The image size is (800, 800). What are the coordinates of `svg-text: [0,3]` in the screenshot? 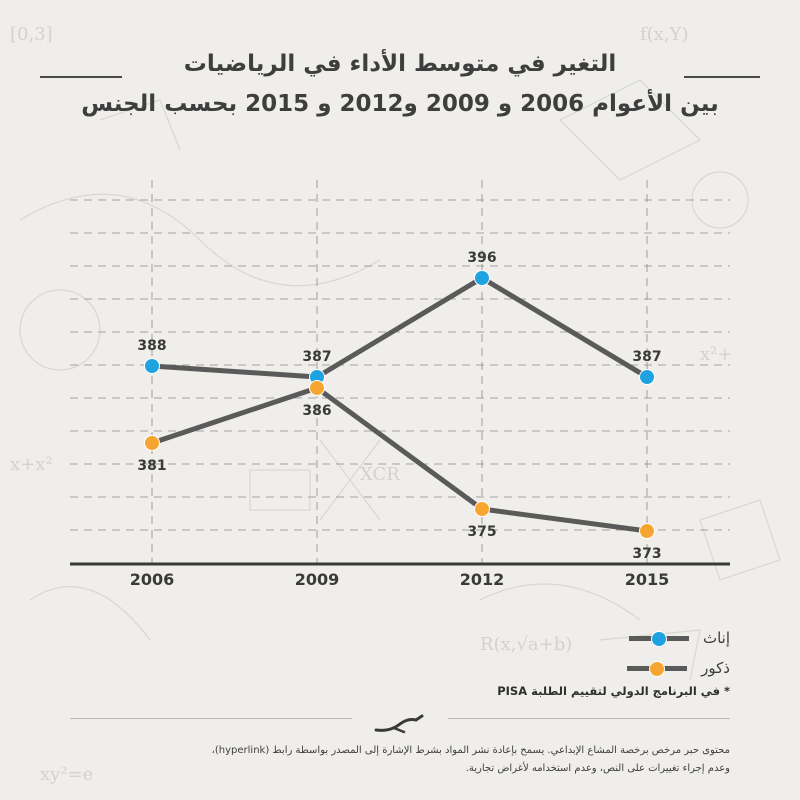 It's located at (31, 34).